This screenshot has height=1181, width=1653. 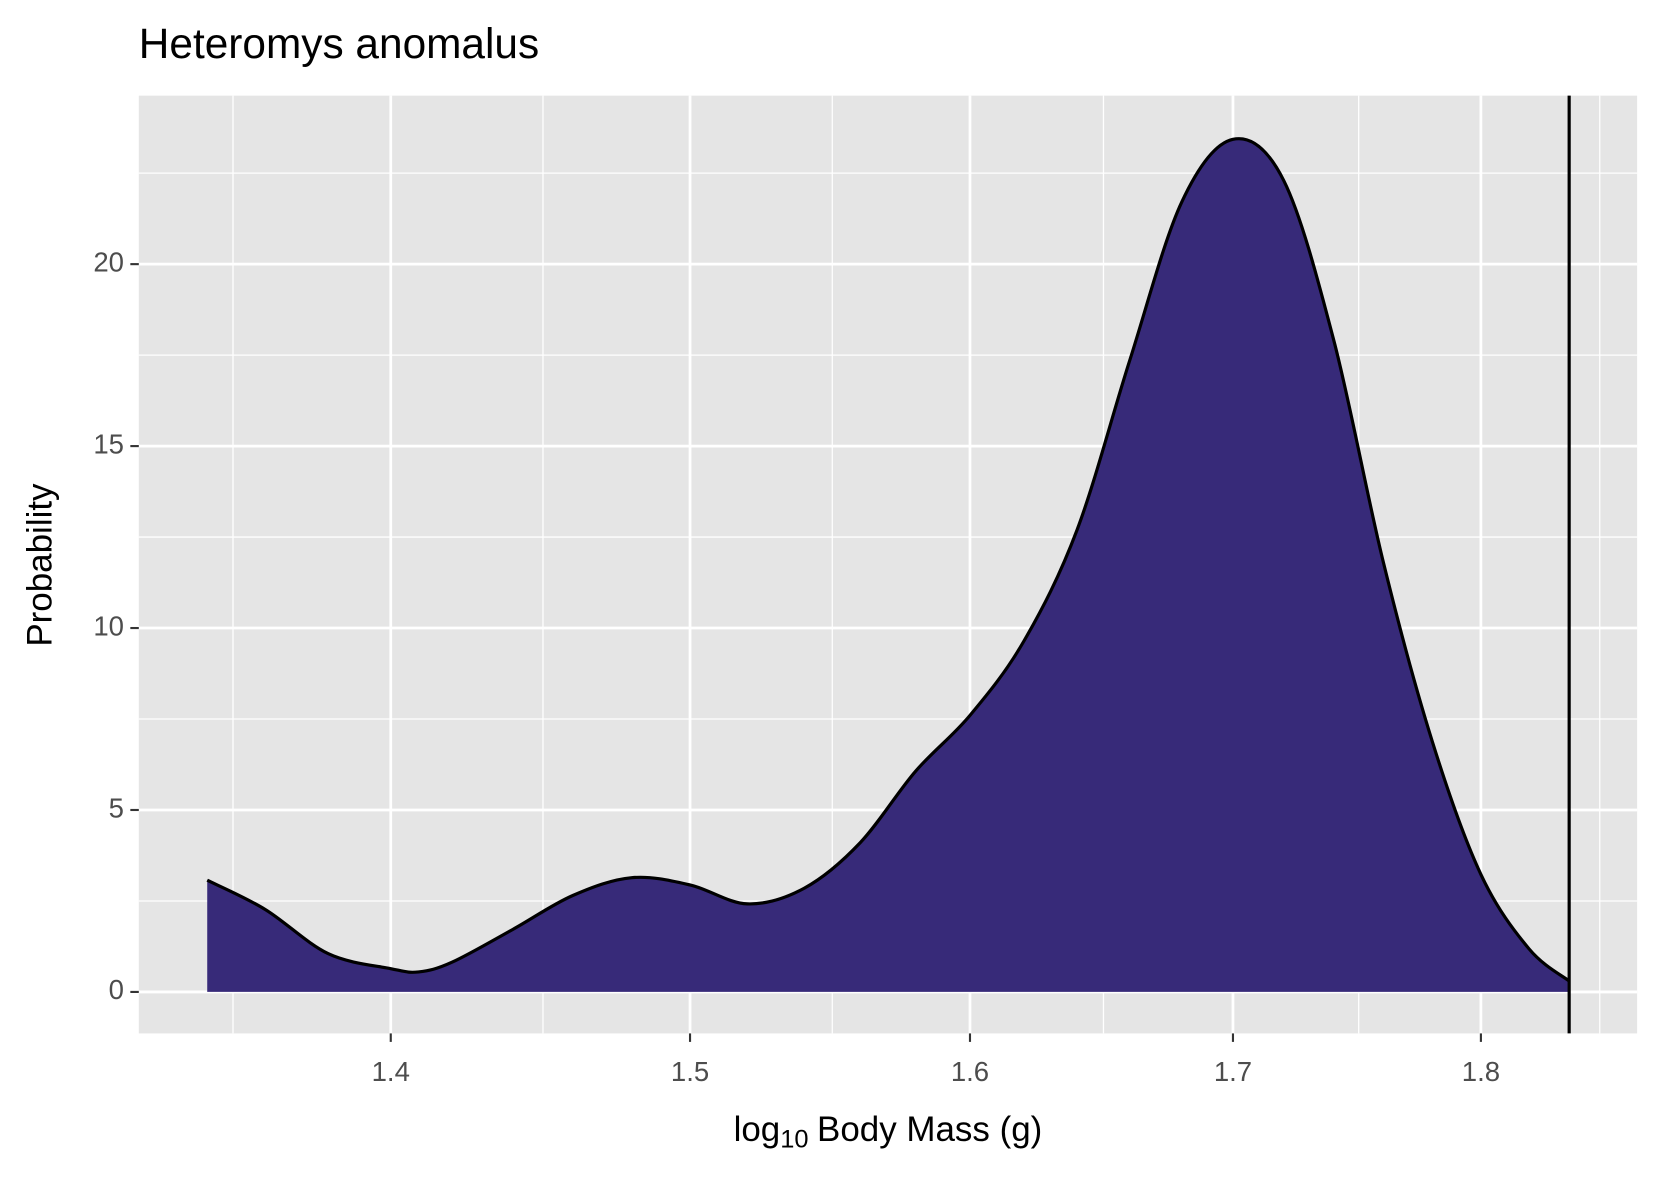 I want to click on y-tick-label: 15, so click(x=108, y=443).